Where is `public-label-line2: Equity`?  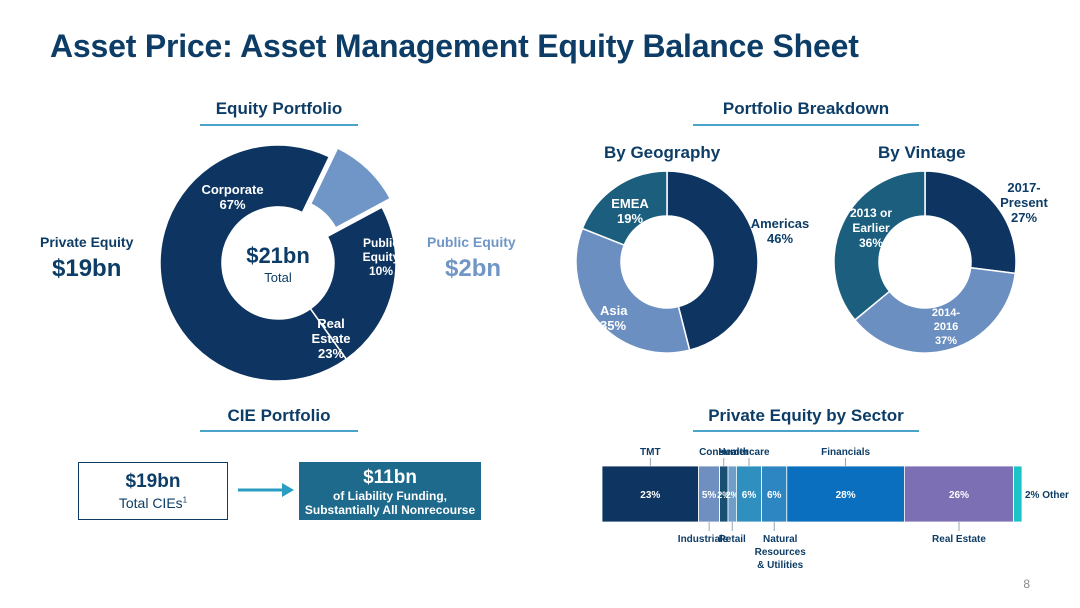 public-label-line2: Equity is located at coordinates (381, 257).